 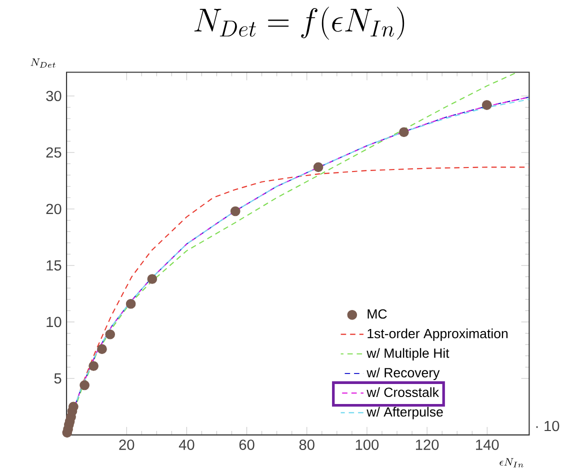 What do you see at coordinates (427, 445) in the screenshot?
I see `x-tick-label: 120` at bounding box center [427, 445].